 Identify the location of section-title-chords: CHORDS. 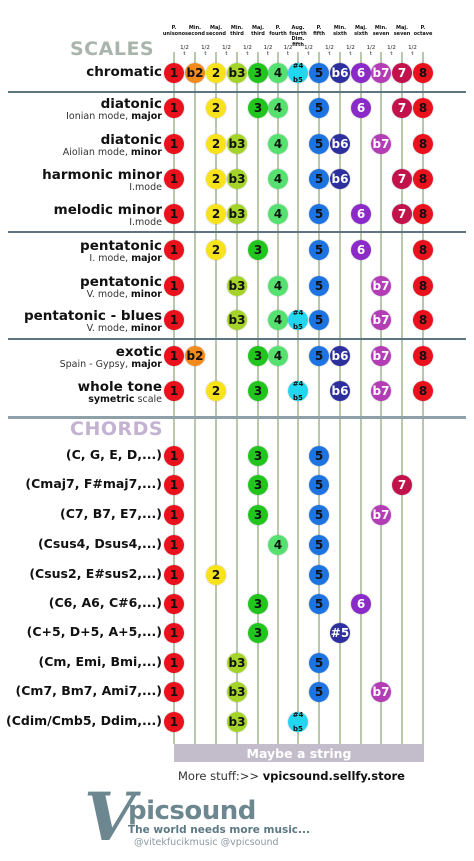
(117, 429).